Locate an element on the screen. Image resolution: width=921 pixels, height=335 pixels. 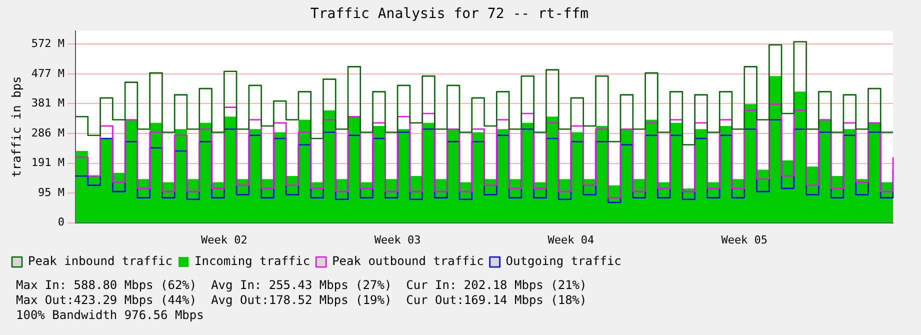
x-tick-label: Week 05 is located at coordinates (744, 239).